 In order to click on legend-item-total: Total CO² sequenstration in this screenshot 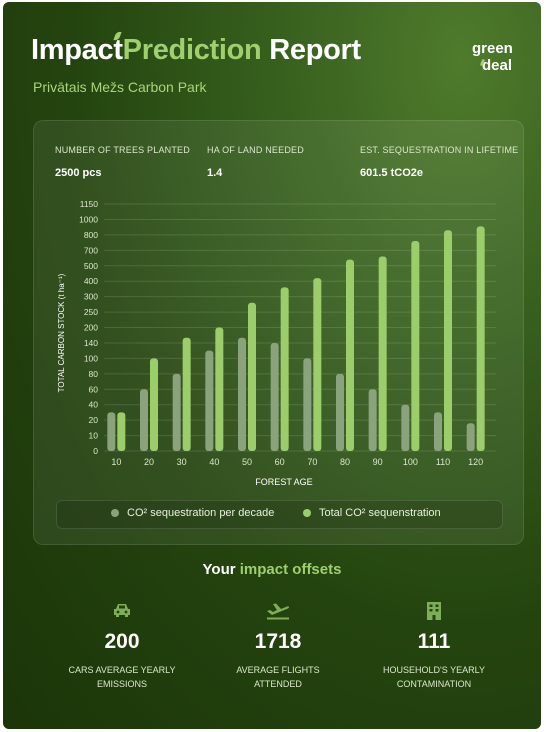, I will do `click(372, 513)`.